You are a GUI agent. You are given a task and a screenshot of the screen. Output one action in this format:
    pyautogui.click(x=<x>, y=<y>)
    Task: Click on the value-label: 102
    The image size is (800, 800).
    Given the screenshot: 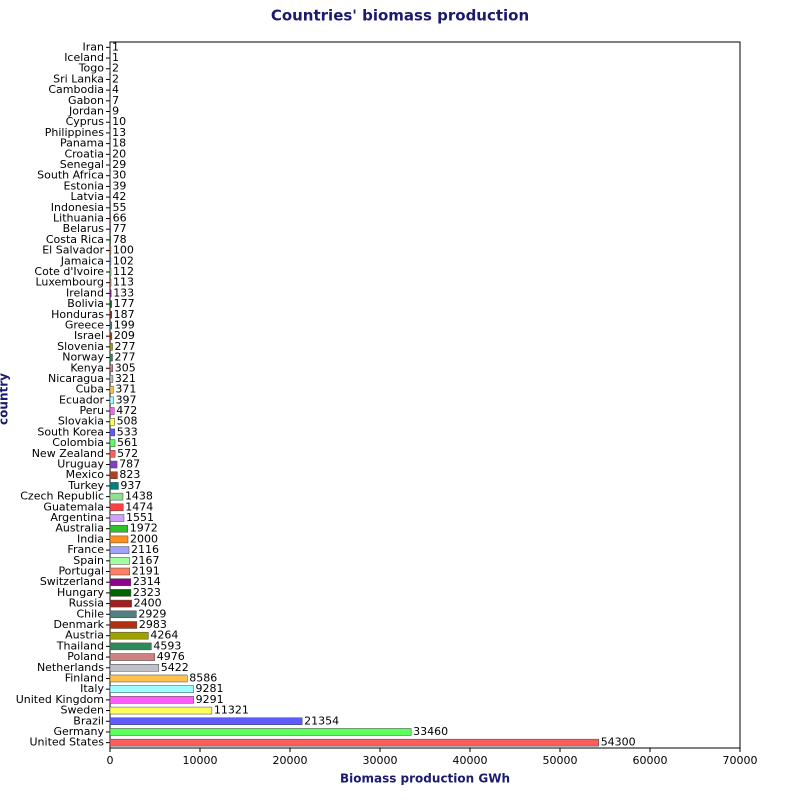 What is the action you would take?
    pyautogui.click(x=123, y=260)
    